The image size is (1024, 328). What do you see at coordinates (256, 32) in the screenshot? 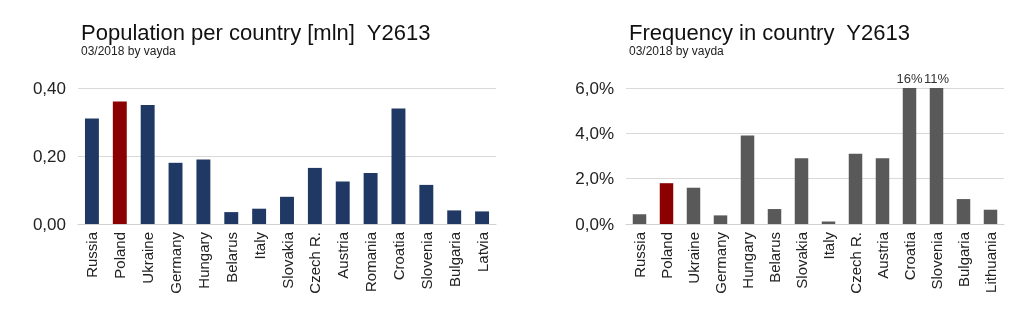
I see `chart-title: Population per country [mln] Y2613` at bounding box center [256, 32].